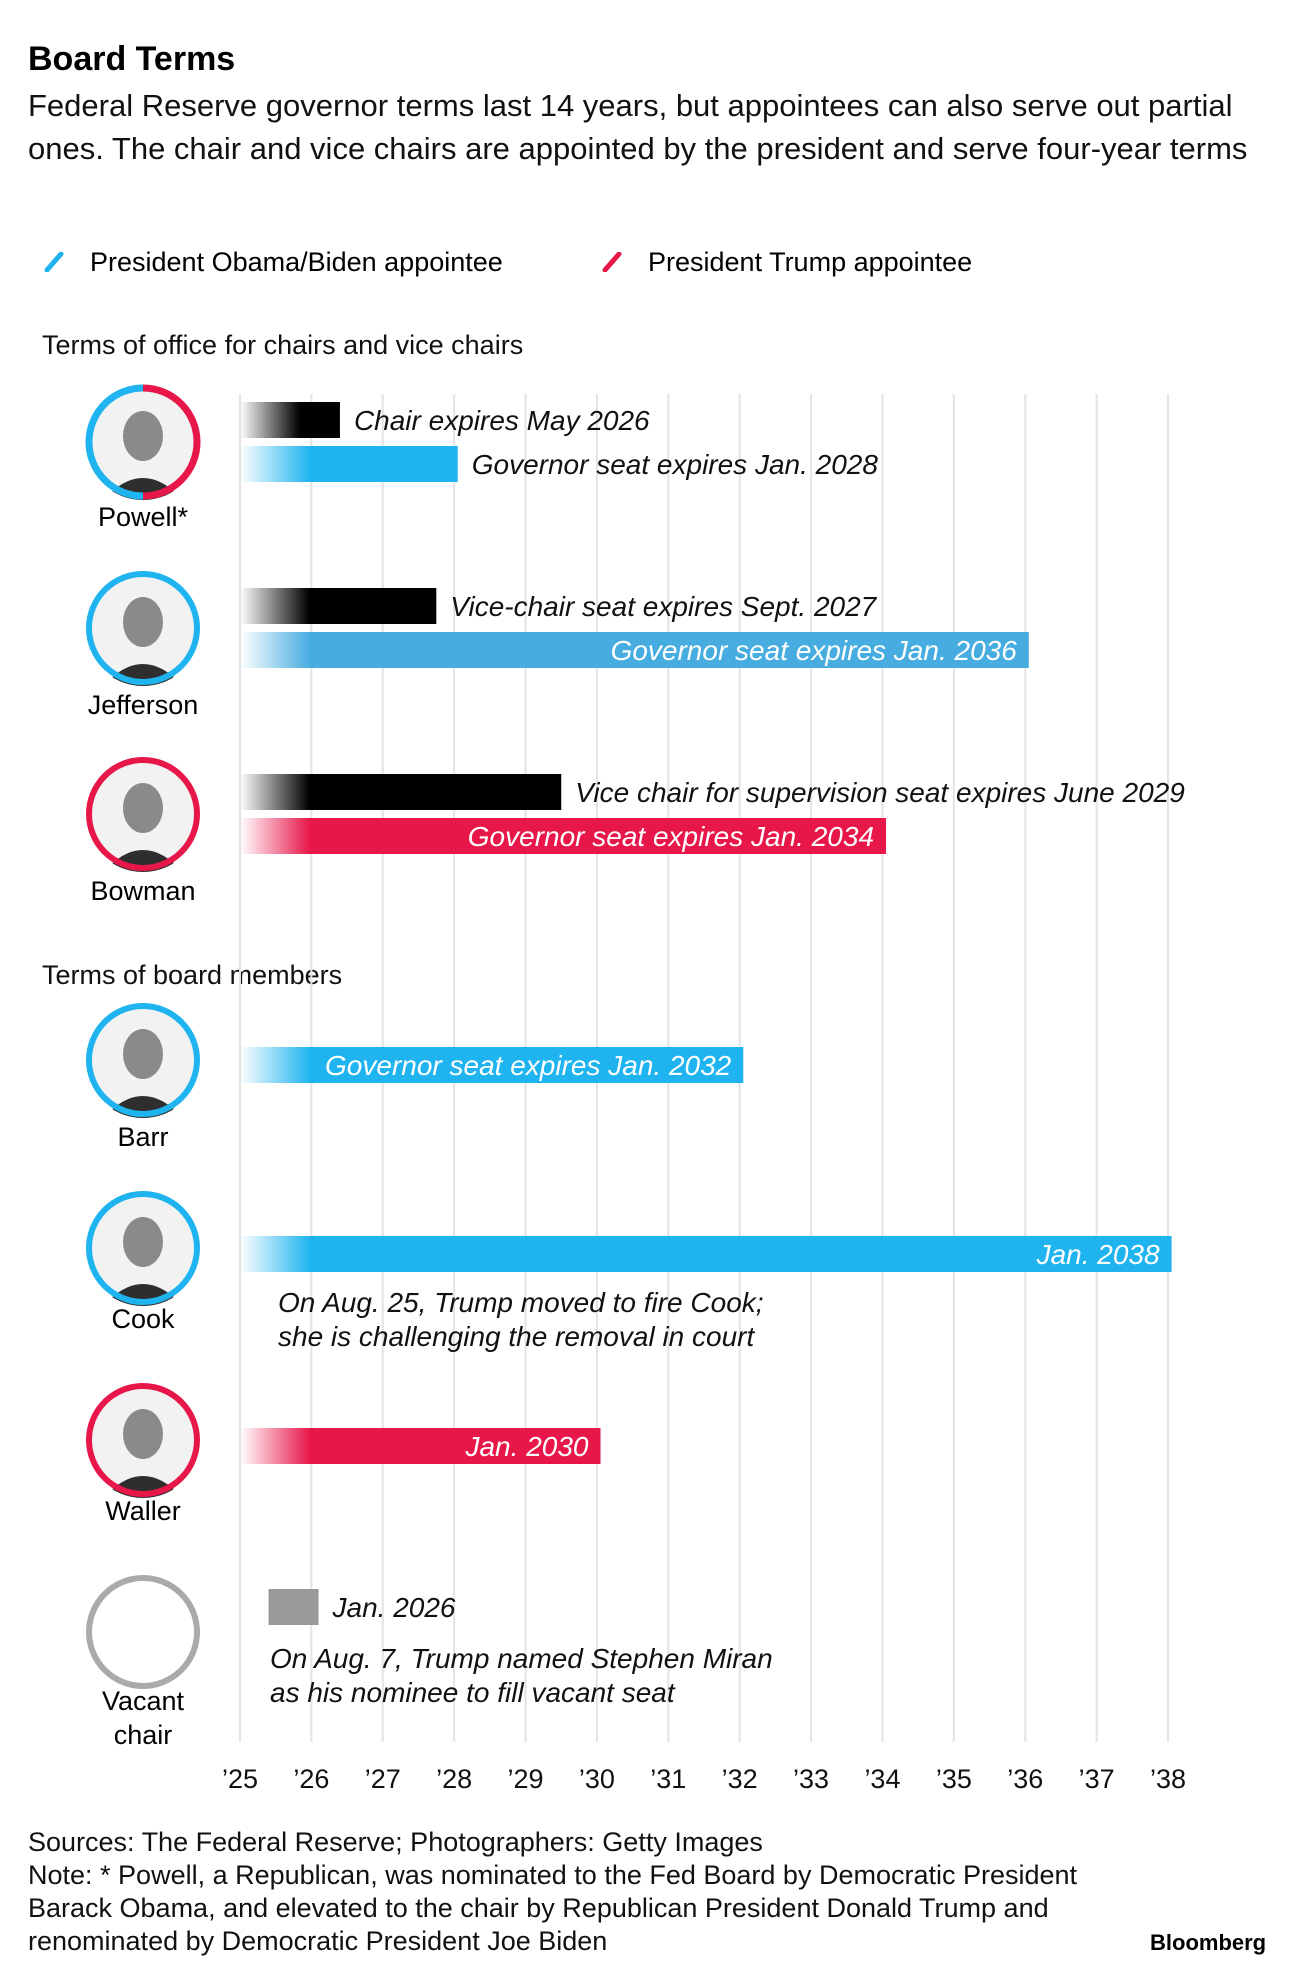 This screenshot has height=1962, width=1296. What do you see at coordinates (671, 836) in the screenshot?
I see `bar-label-bowman-governor: Governor seat expires Jan. 2034` at bounding box center [671, 836].